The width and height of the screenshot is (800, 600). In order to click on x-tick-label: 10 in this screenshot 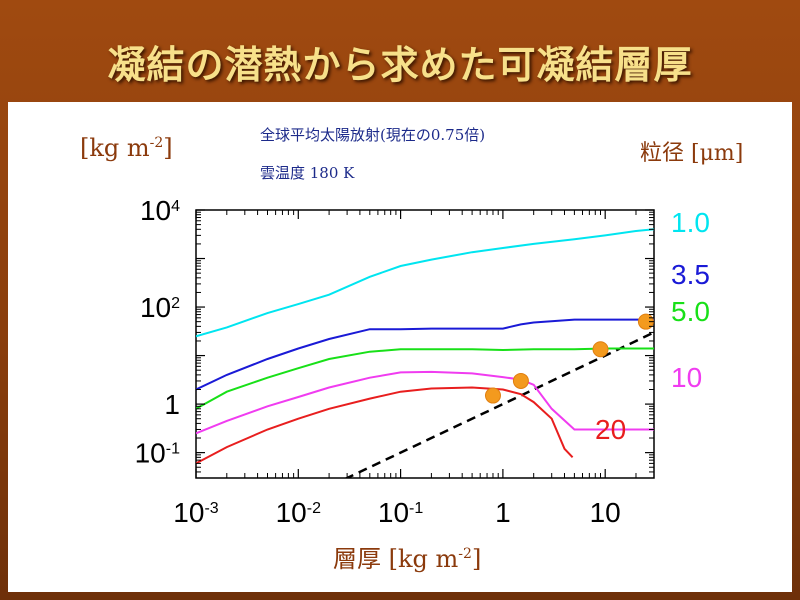, I will do `click(605, 512)`.